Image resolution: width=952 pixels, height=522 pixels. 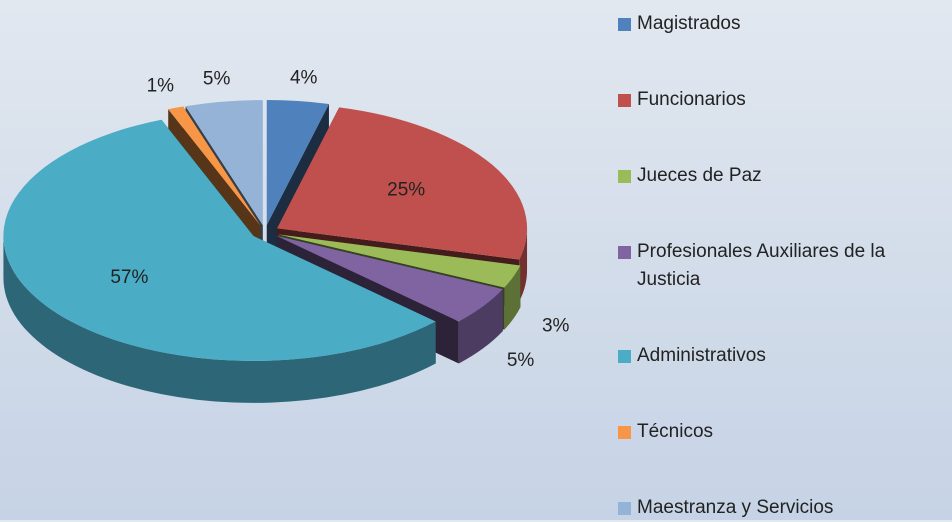 What do you see at coordinates (406, 189) in the screenshot?
I see `data-label: 25%` at bounding box center [406, 189].